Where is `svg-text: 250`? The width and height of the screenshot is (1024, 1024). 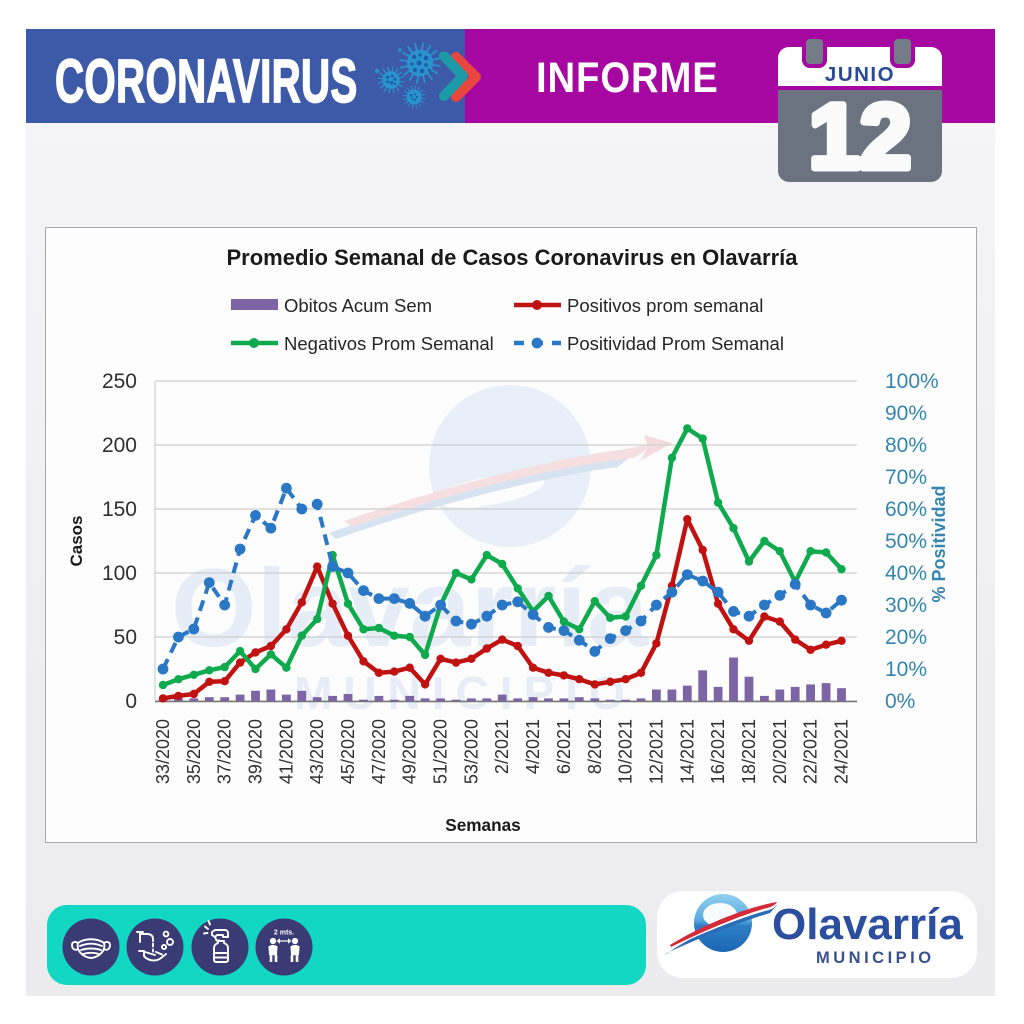
svg-text: 250 is located at coordinates (119, 381).